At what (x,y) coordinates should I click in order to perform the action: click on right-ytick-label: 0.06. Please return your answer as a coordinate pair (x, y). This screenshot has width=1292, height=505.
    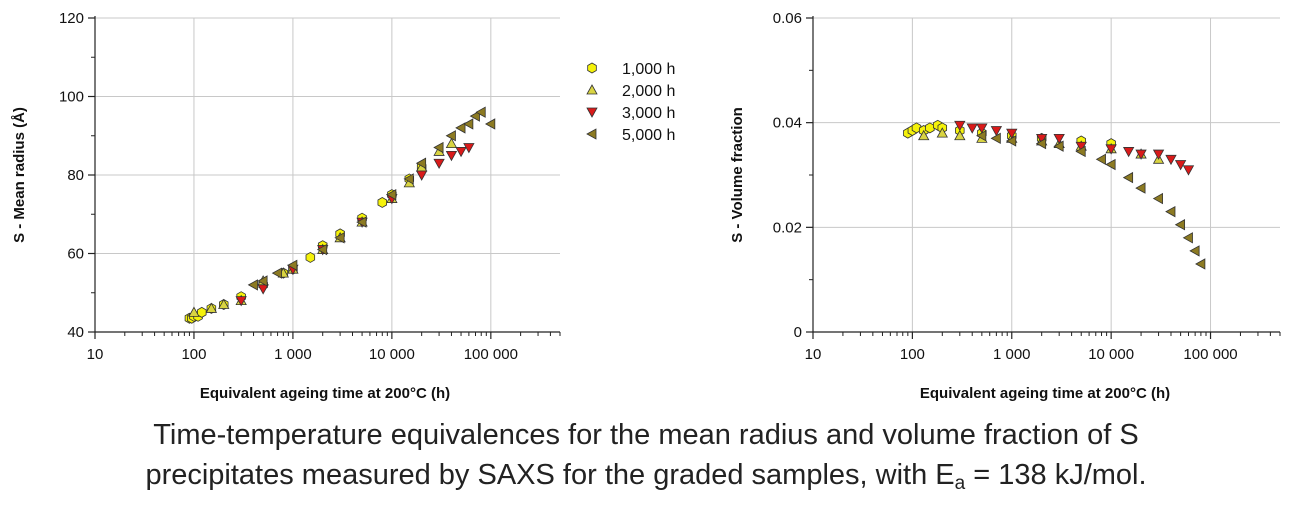
    Looking at the image, I should click on (787, 18).